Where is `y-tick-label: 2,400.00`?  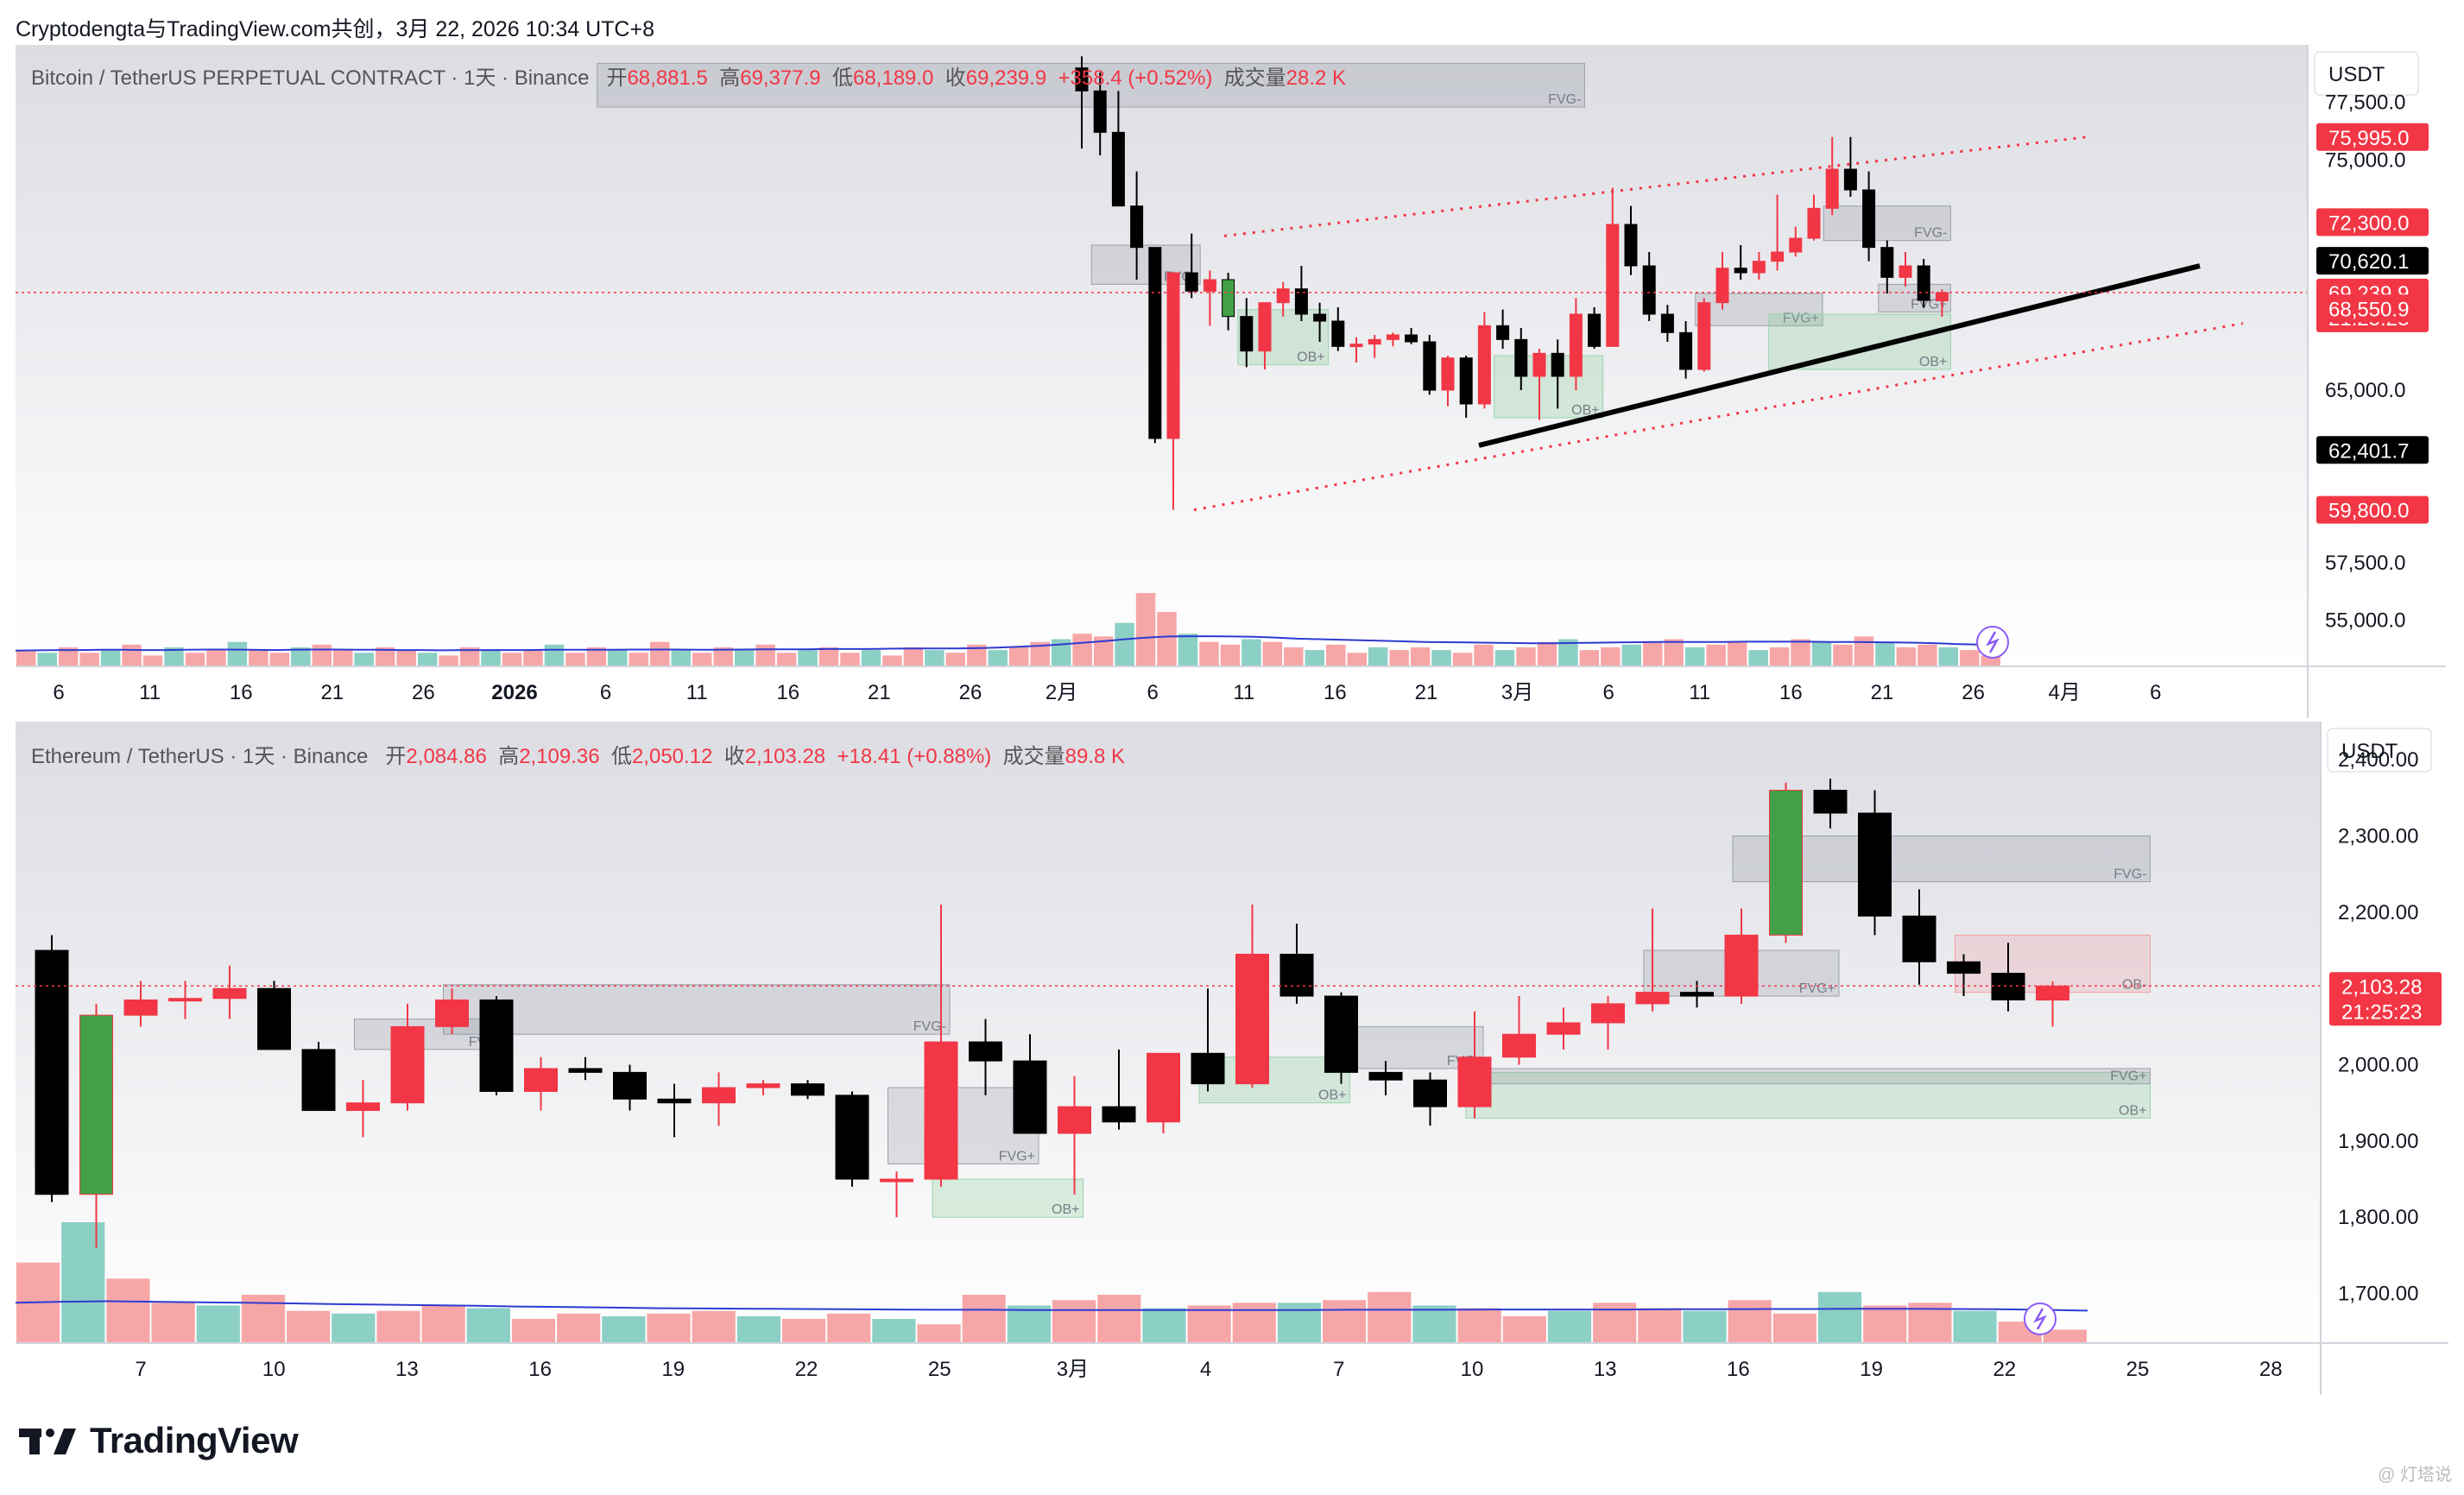
y-tick-label: 2,400.00 is located at coordinates (2378, 760).